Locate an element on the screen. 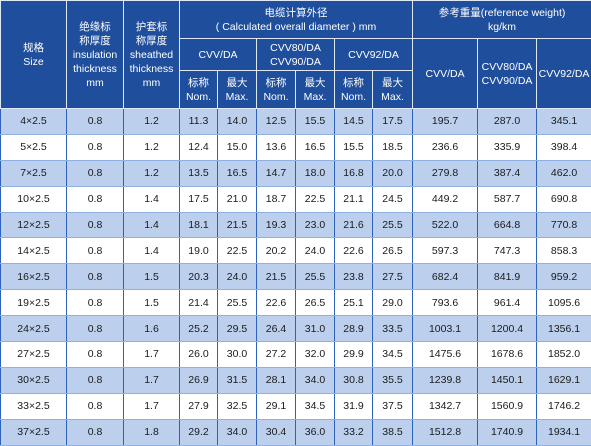  cvv80-90-weight-header: CVV80/DA CVV90/DA is located at coordinates (507, 74).